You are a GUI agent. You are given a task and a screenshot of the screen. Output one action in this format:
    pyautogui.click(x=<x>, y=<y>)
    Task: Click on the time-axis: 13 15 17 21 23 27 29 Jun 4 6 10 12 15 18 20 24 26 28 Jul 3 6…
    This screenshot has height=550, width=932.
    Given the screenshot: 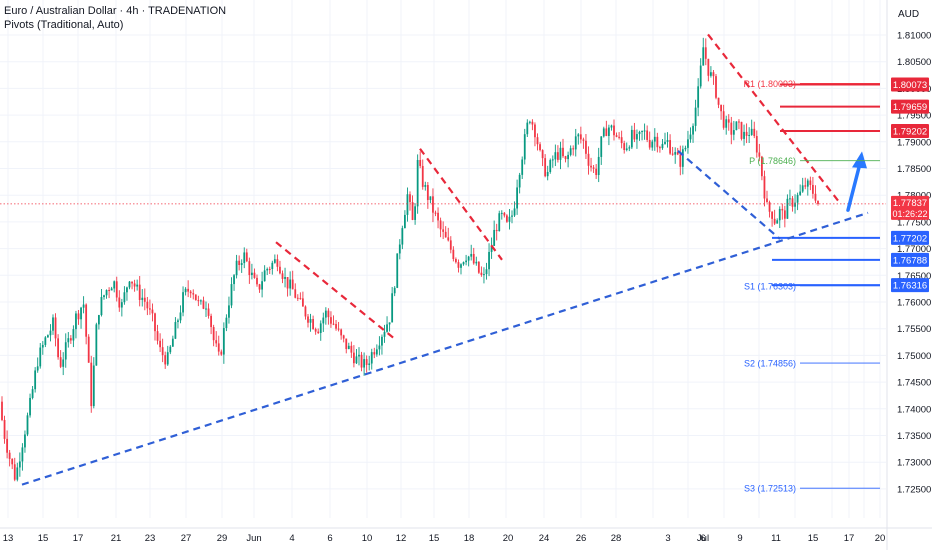 What is the action you would take?
    pyautogui.click(x=466, y=535)
    